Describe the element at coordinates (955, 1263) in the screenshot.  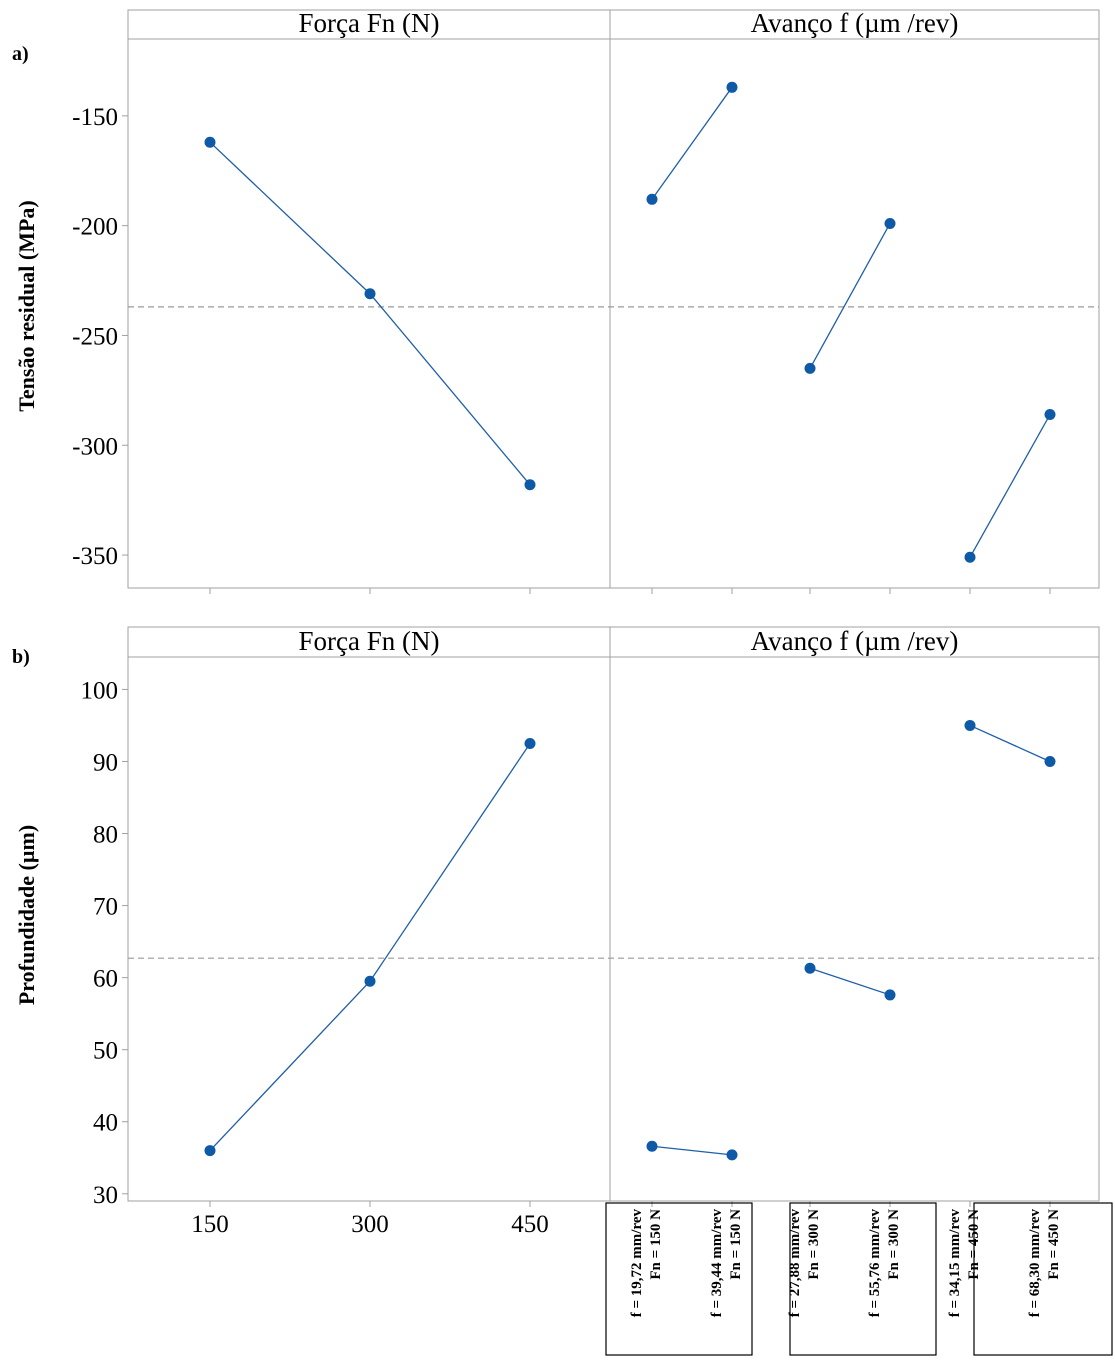
I see `category-label: f = 34,15 mm/rev` at that location.